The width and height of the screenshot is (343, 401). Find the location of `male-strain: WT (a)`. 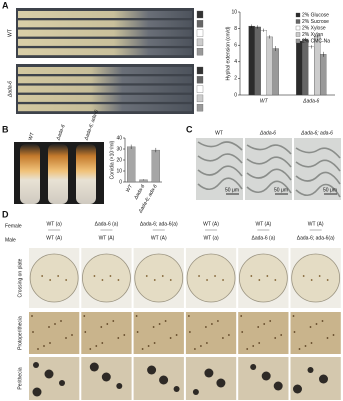

male-strain: WT (a) is located at coordinates (211, 238).